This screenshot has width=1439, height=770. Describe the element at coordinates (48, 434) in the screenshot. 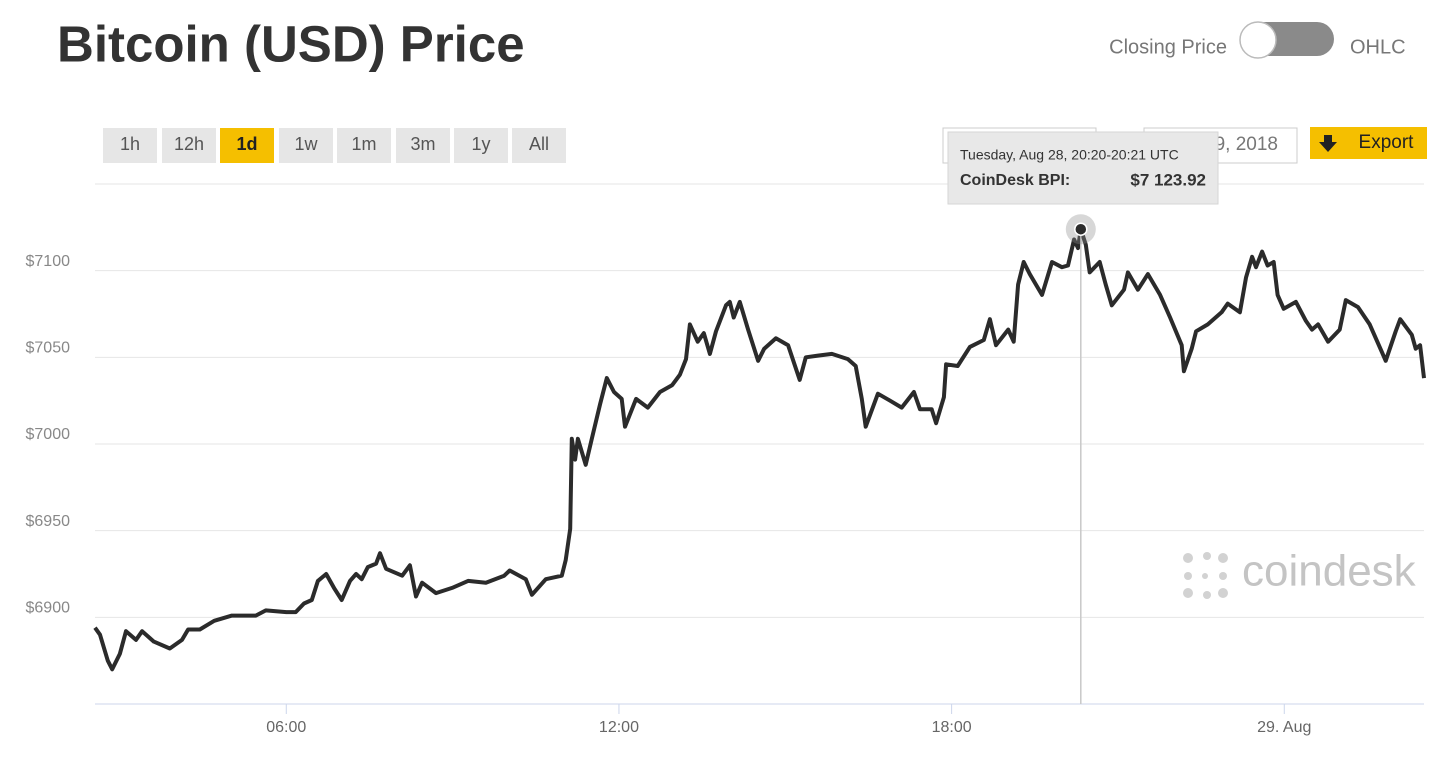

I see `y-tick-label: $7000` at that location.